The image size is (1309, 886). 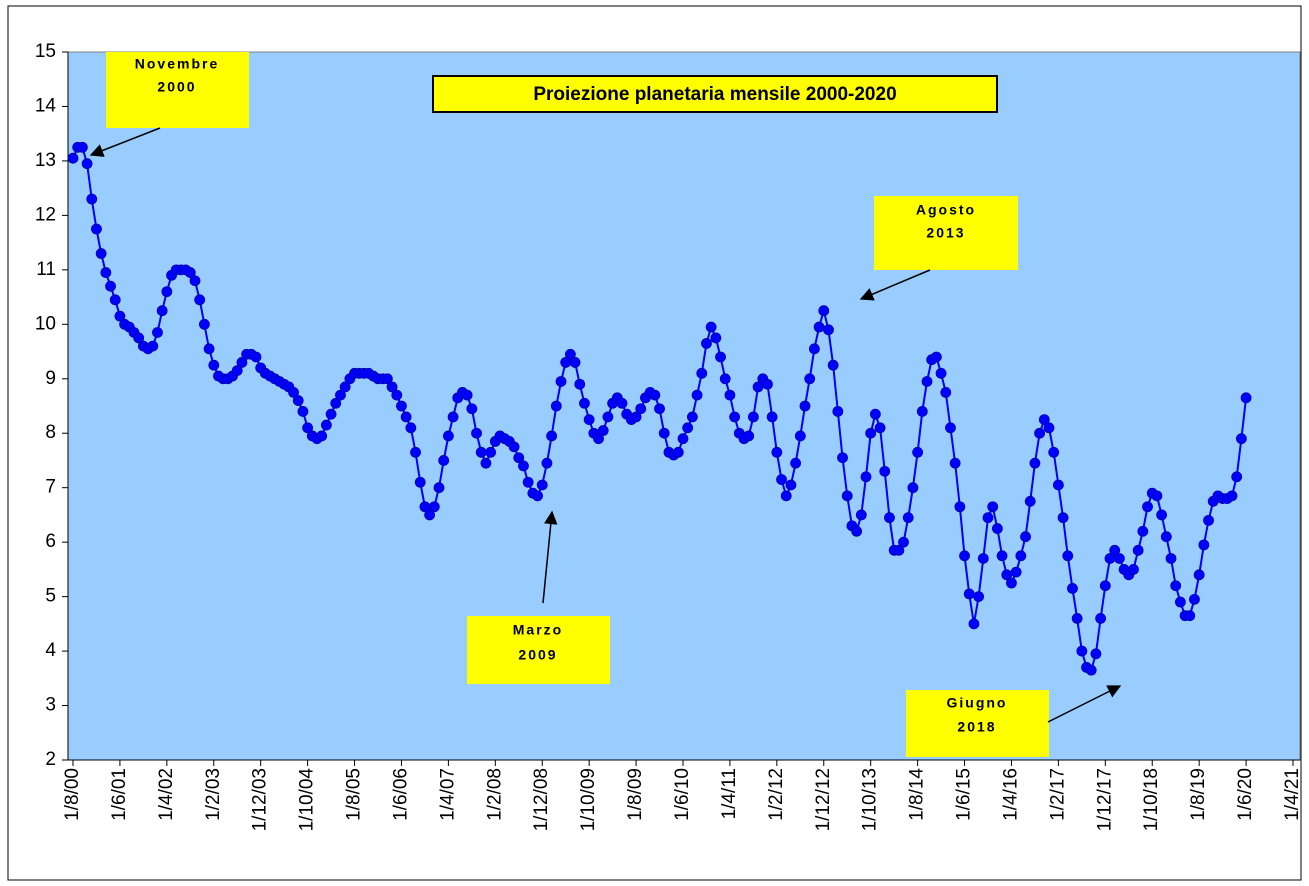 I want to click on y-tick-label: 4, so click(x=50, y=650).